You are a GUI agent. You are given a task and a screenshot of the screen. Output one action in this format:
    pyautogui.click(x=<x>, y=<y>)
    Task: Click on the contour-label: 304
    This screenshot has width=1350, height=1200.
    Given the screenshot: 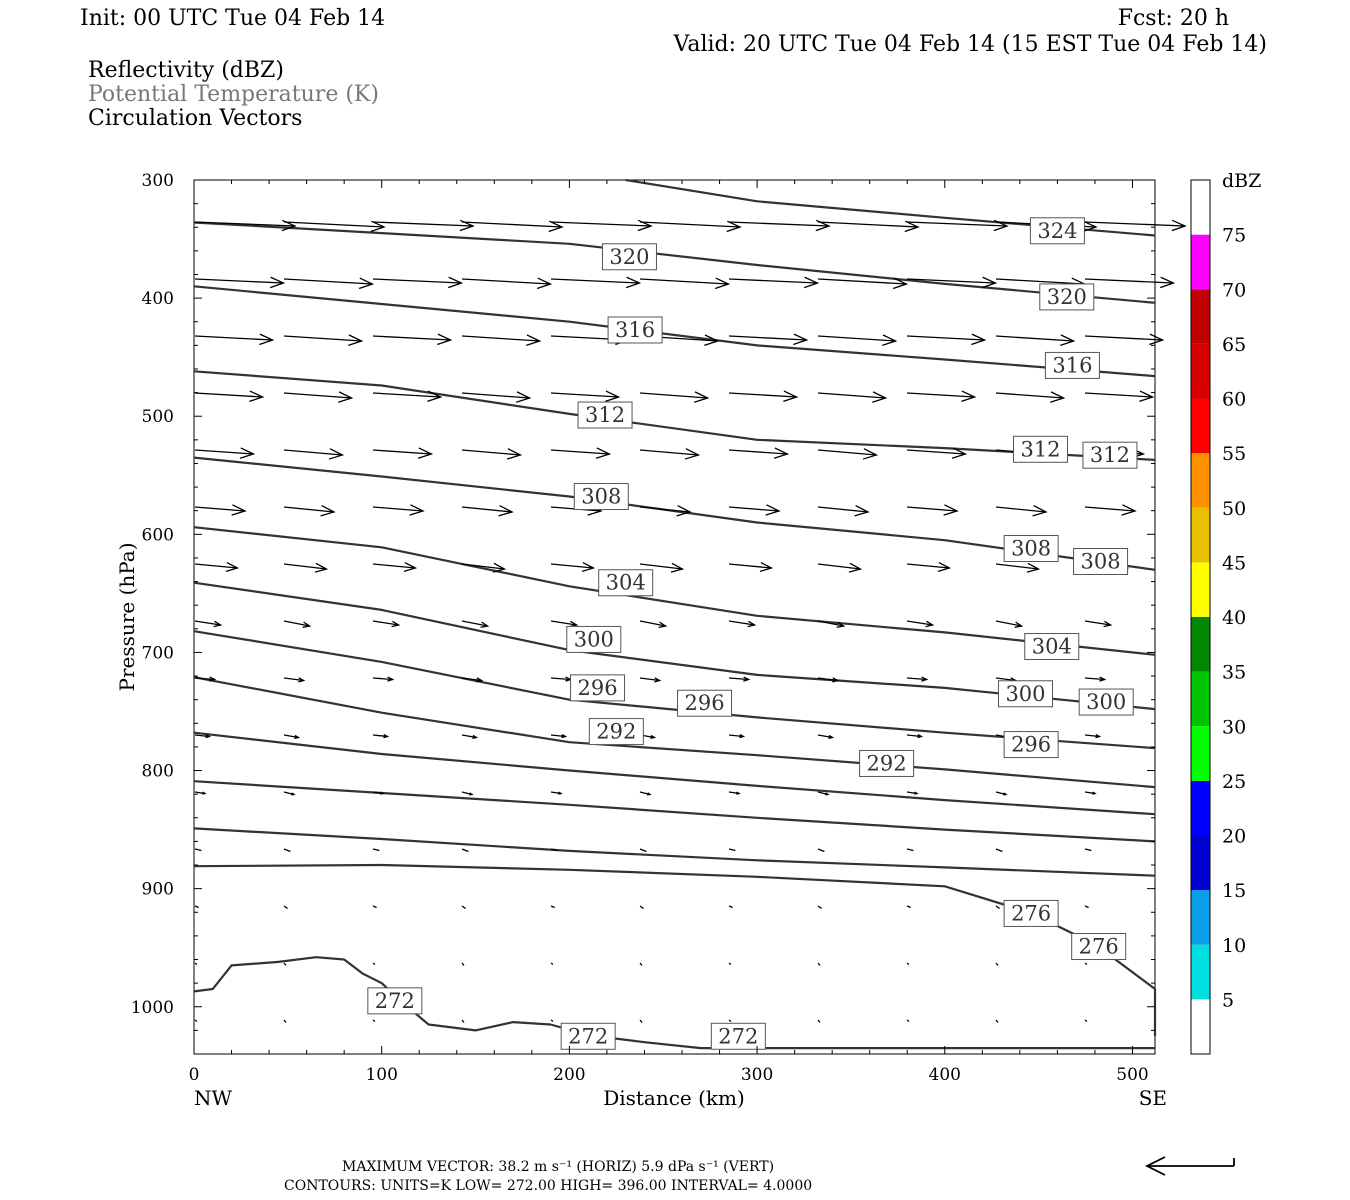 What is the action you would take?
    pyautogui.click(x=626, y=583)
    